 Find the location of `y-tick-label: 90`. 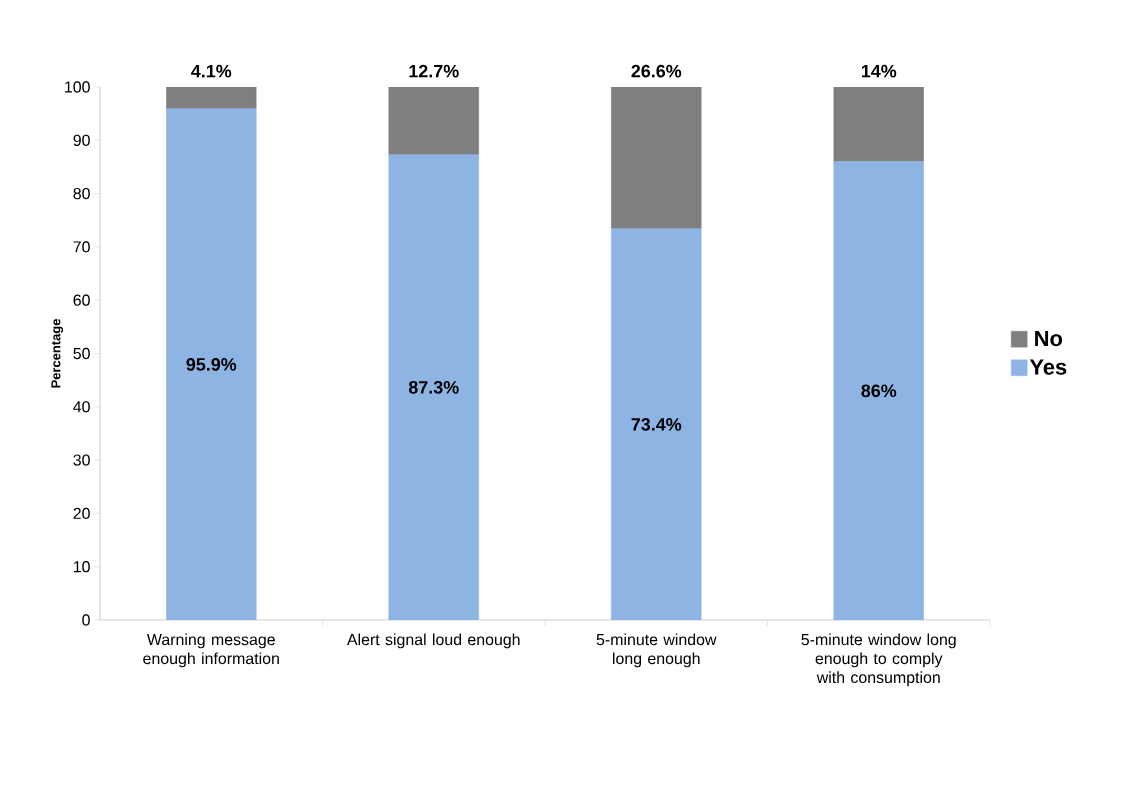

y-tick-label: 90 is located at coordinates (81, 140).